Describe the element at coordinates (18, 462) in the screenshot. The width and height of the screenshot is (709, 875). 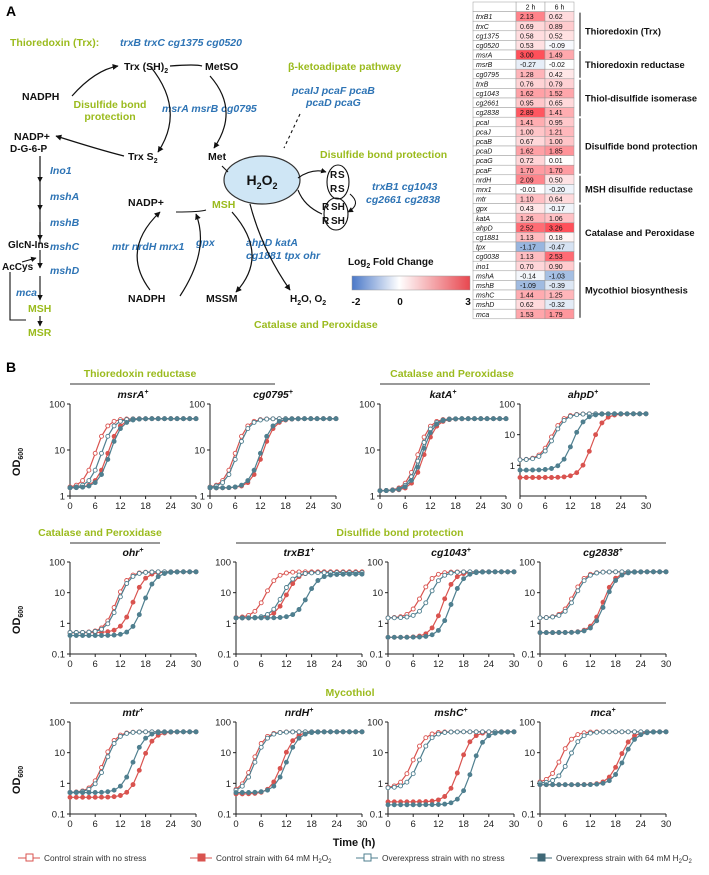
I see `svg-text: OD600` at that location.